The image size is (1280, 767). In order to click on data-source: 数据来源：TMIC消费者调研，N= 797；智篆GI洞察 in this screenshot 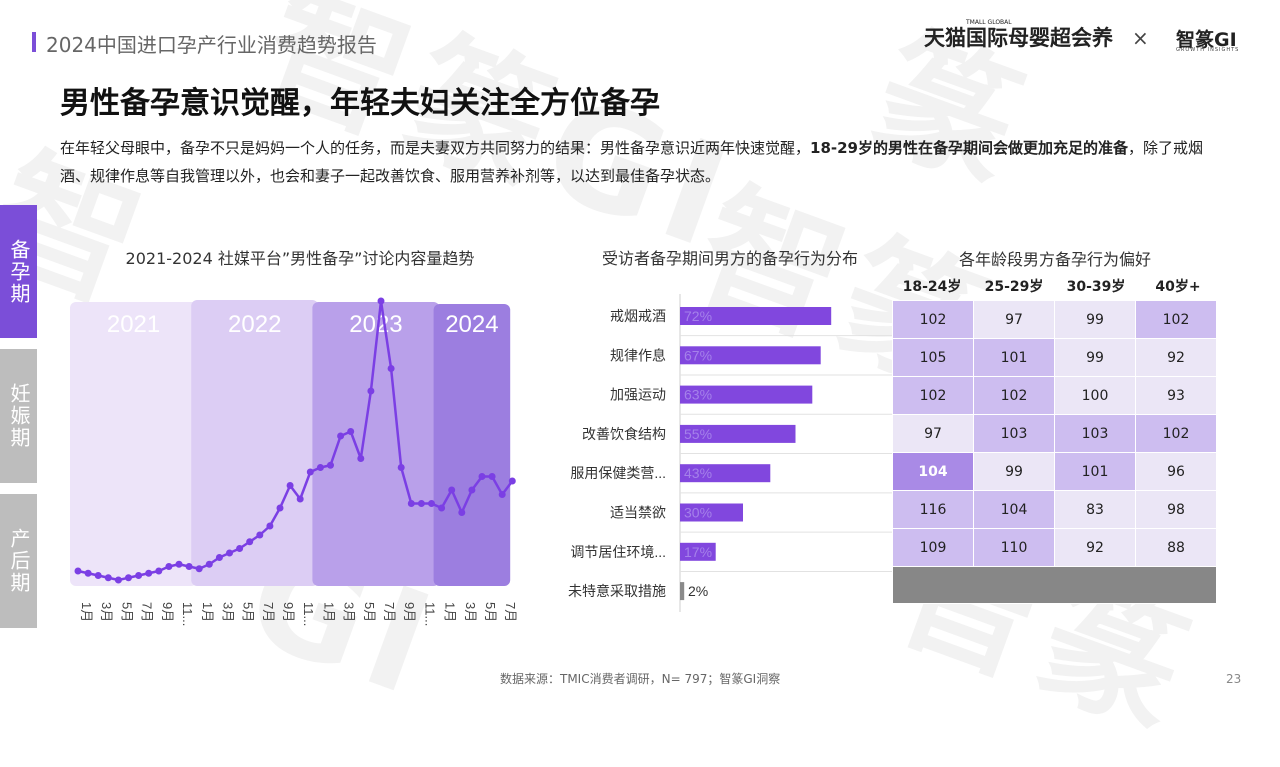, I will do `click(640, 679)`.